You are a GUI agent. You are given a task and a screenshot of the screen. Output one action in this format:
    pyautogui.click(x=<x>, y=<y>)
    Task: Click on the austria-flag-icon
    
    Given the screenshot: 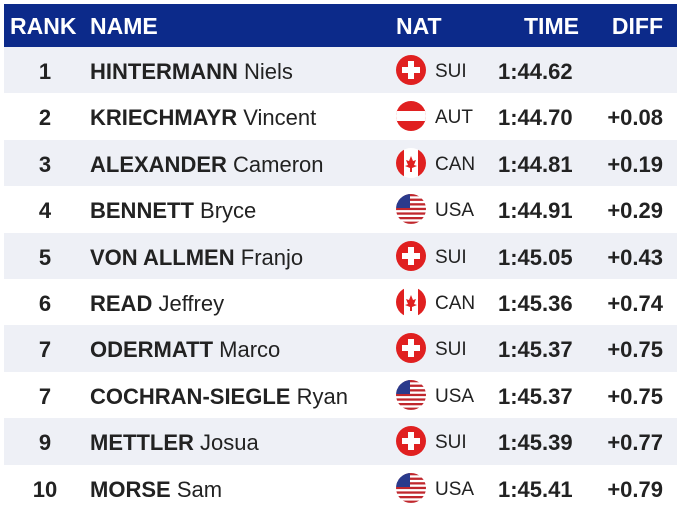 What is the action you would take?
    pyautogui.click(x=411, y=116)
    